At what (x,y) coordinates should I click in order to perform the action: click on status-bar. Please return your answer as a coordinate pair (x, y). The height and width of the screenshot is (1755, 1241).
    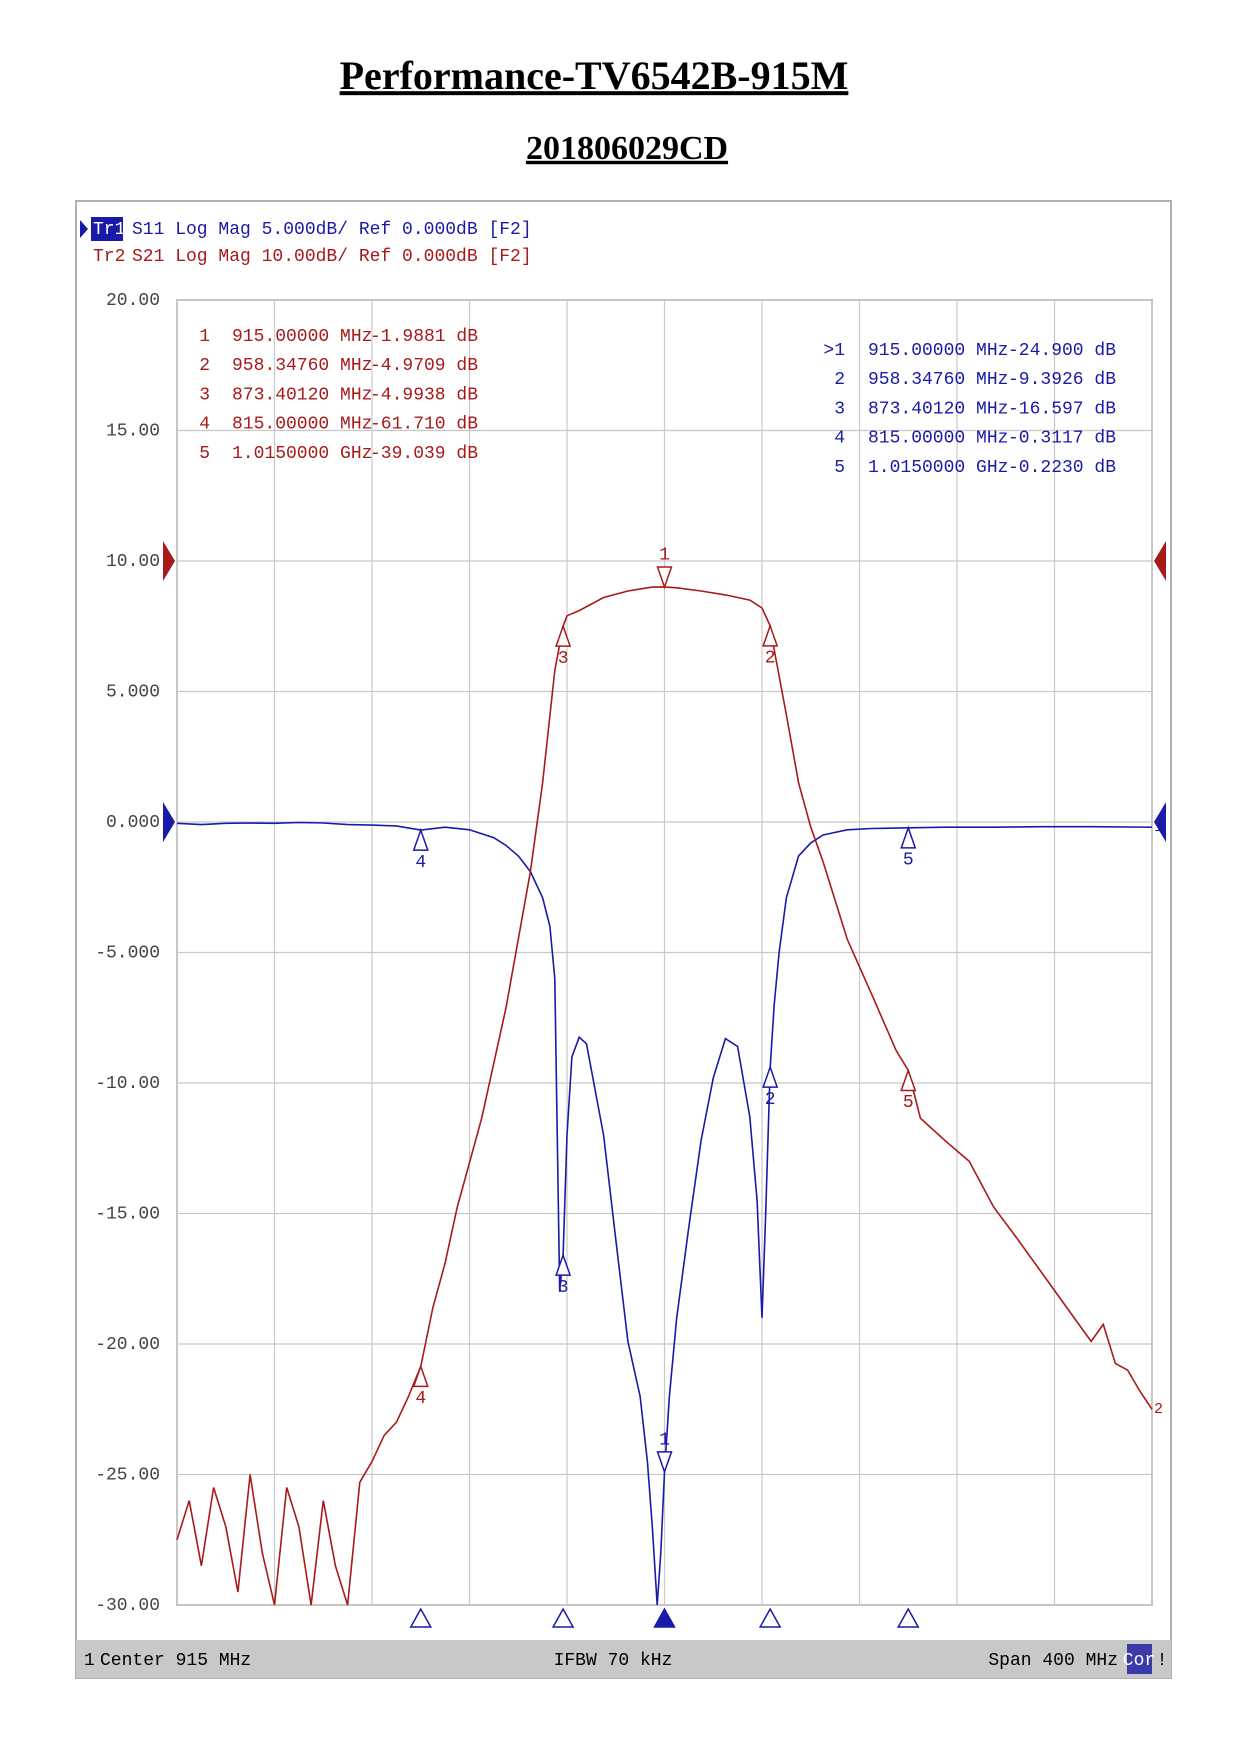
    Looking at the image, I should click on (623, 1659).